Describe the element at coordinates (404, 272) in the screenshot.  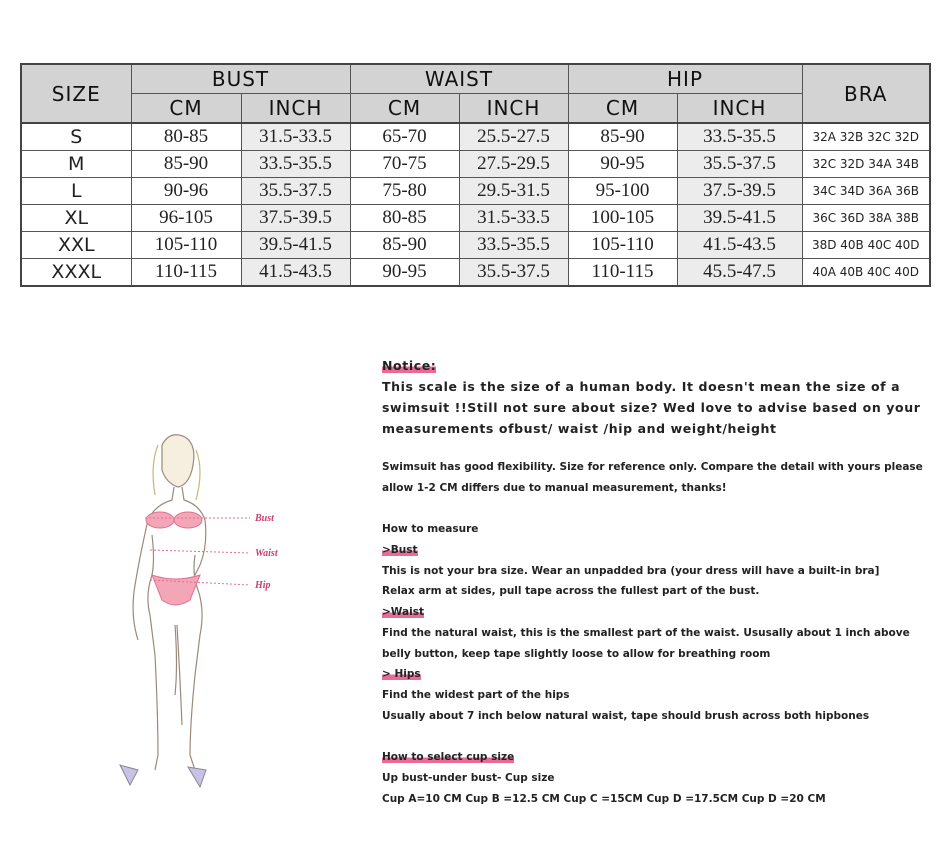
I see `cell-waist-cm: 90-95` at that location.